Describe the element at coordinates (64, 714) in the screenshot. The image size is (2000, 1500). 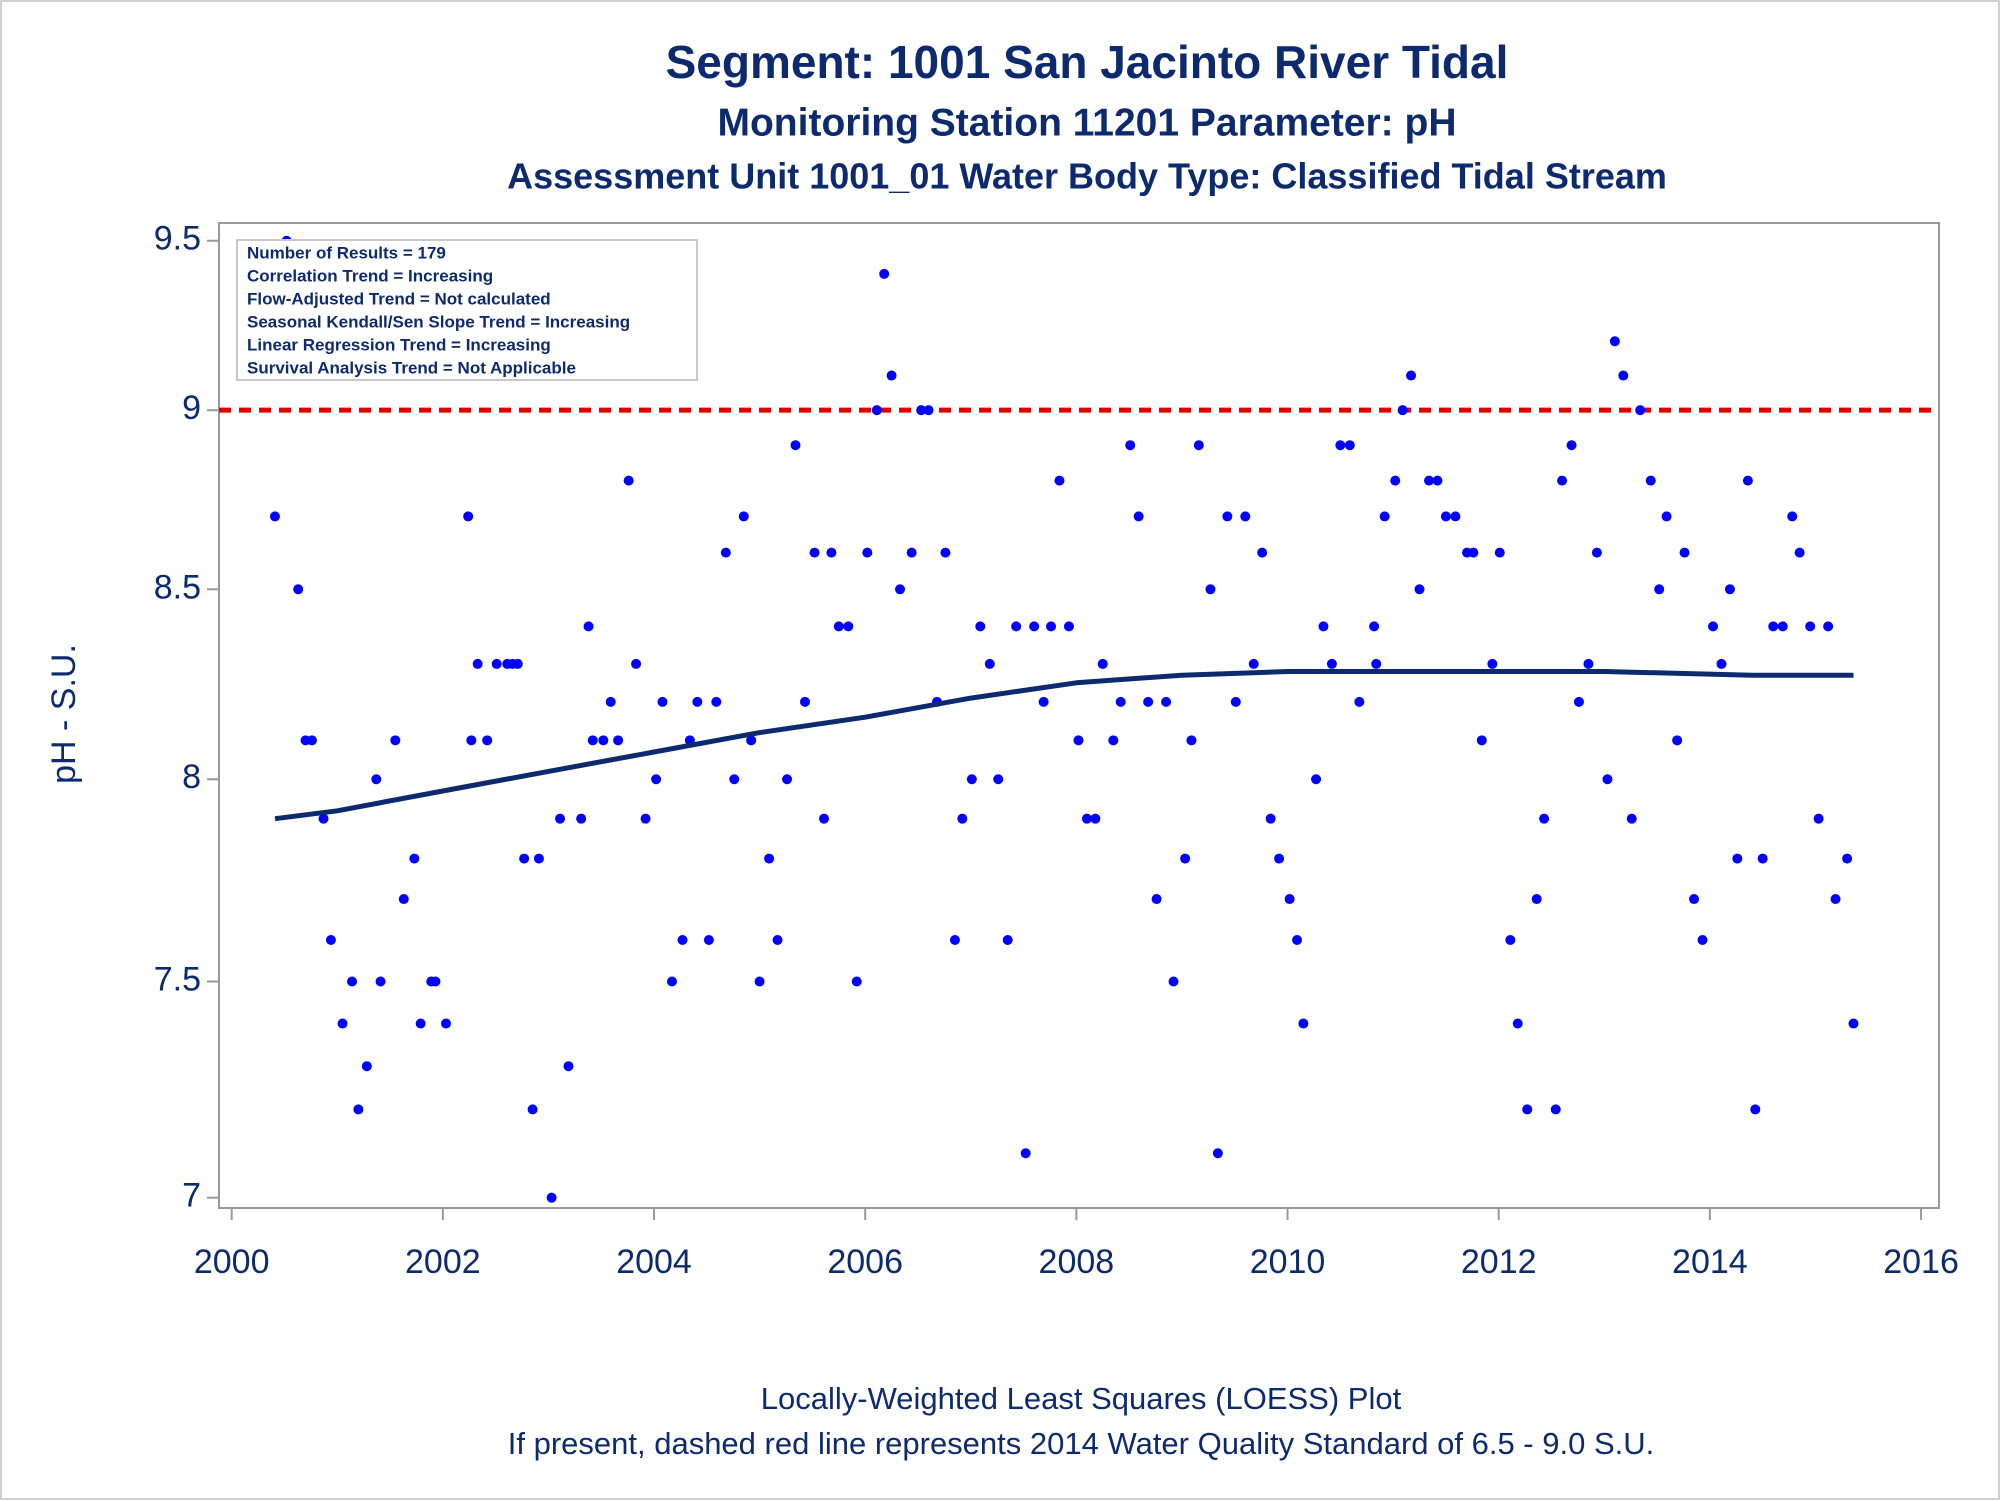
I see `y-axis-label: pH - S.U.` at that location.